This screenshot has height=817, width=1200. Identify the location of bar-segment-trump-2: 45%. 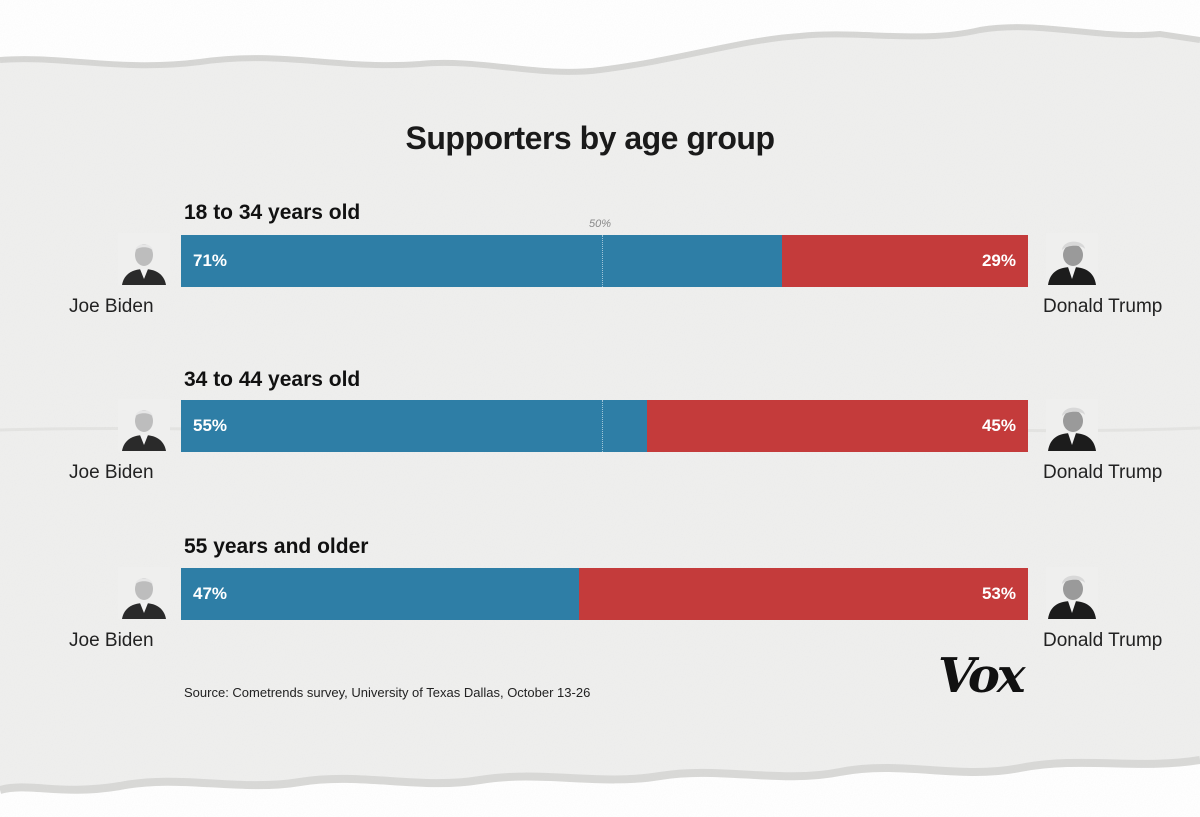
(837, 426).